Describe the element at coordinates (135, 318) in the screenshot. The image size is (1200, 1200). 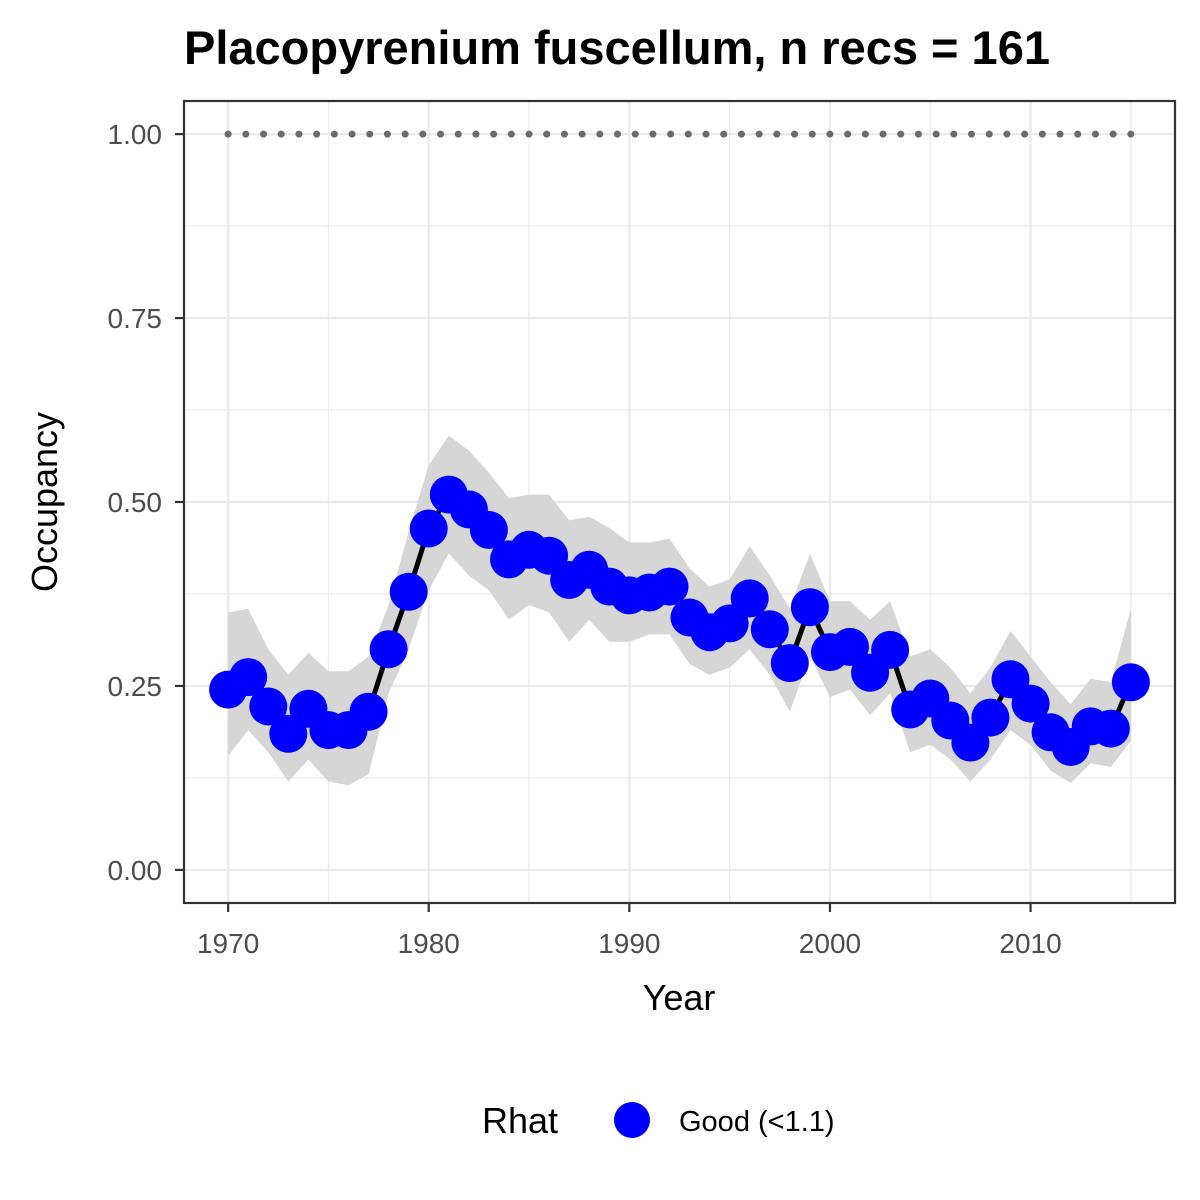
I see `y-tick-label: 0.75` at that location.